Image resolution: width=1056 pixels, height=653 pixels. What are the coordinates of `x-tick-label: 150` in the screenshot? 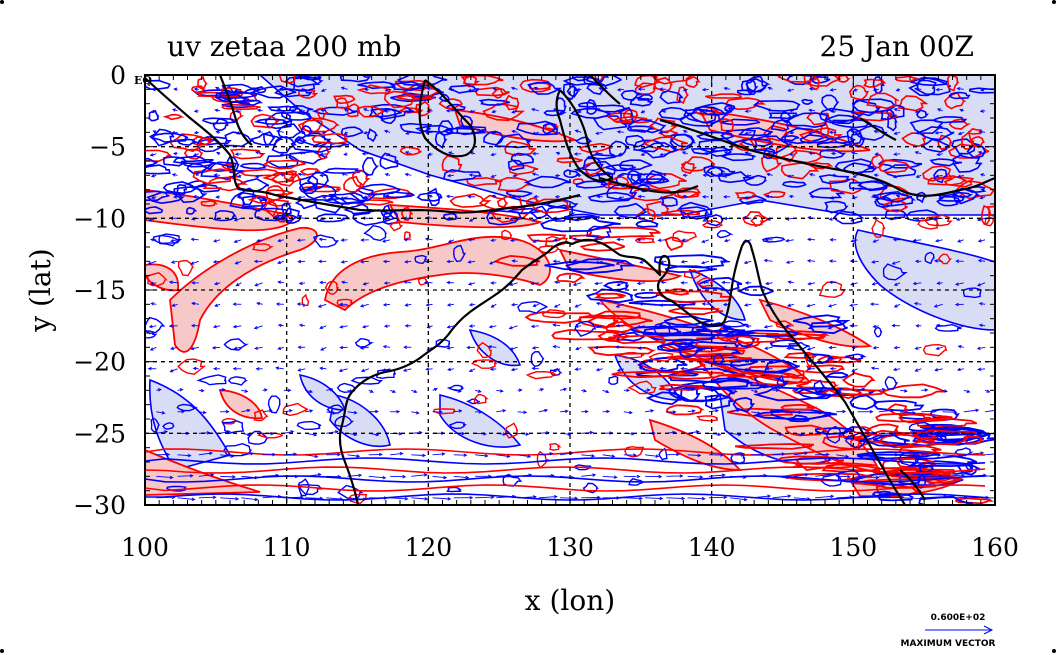 It's located at (853, 547).